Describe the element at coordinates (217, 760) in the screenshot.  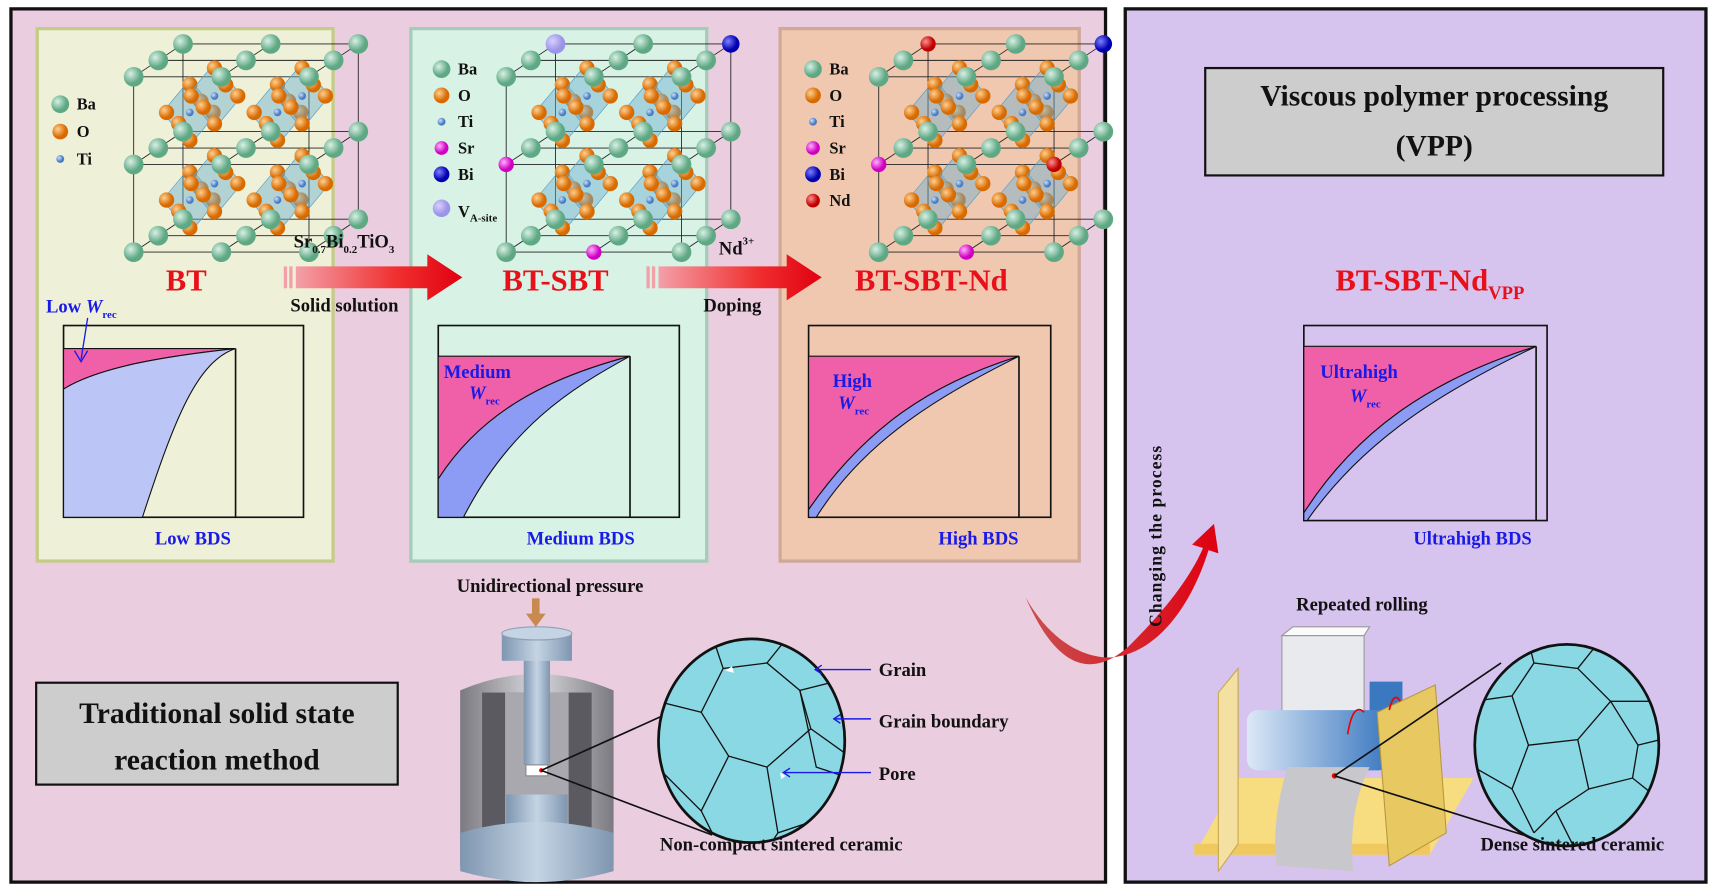
I see `traditional-method-line2: reaction method` at that location.